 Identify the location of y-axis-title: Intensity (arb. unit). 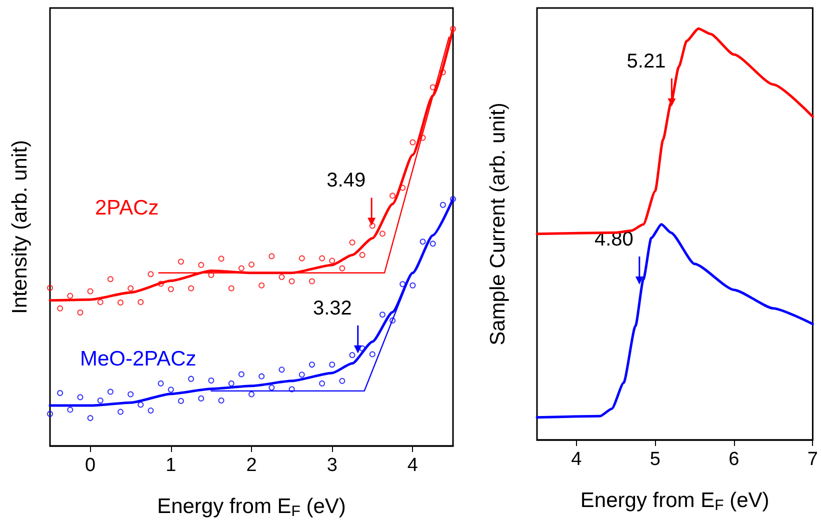
(20, 227).